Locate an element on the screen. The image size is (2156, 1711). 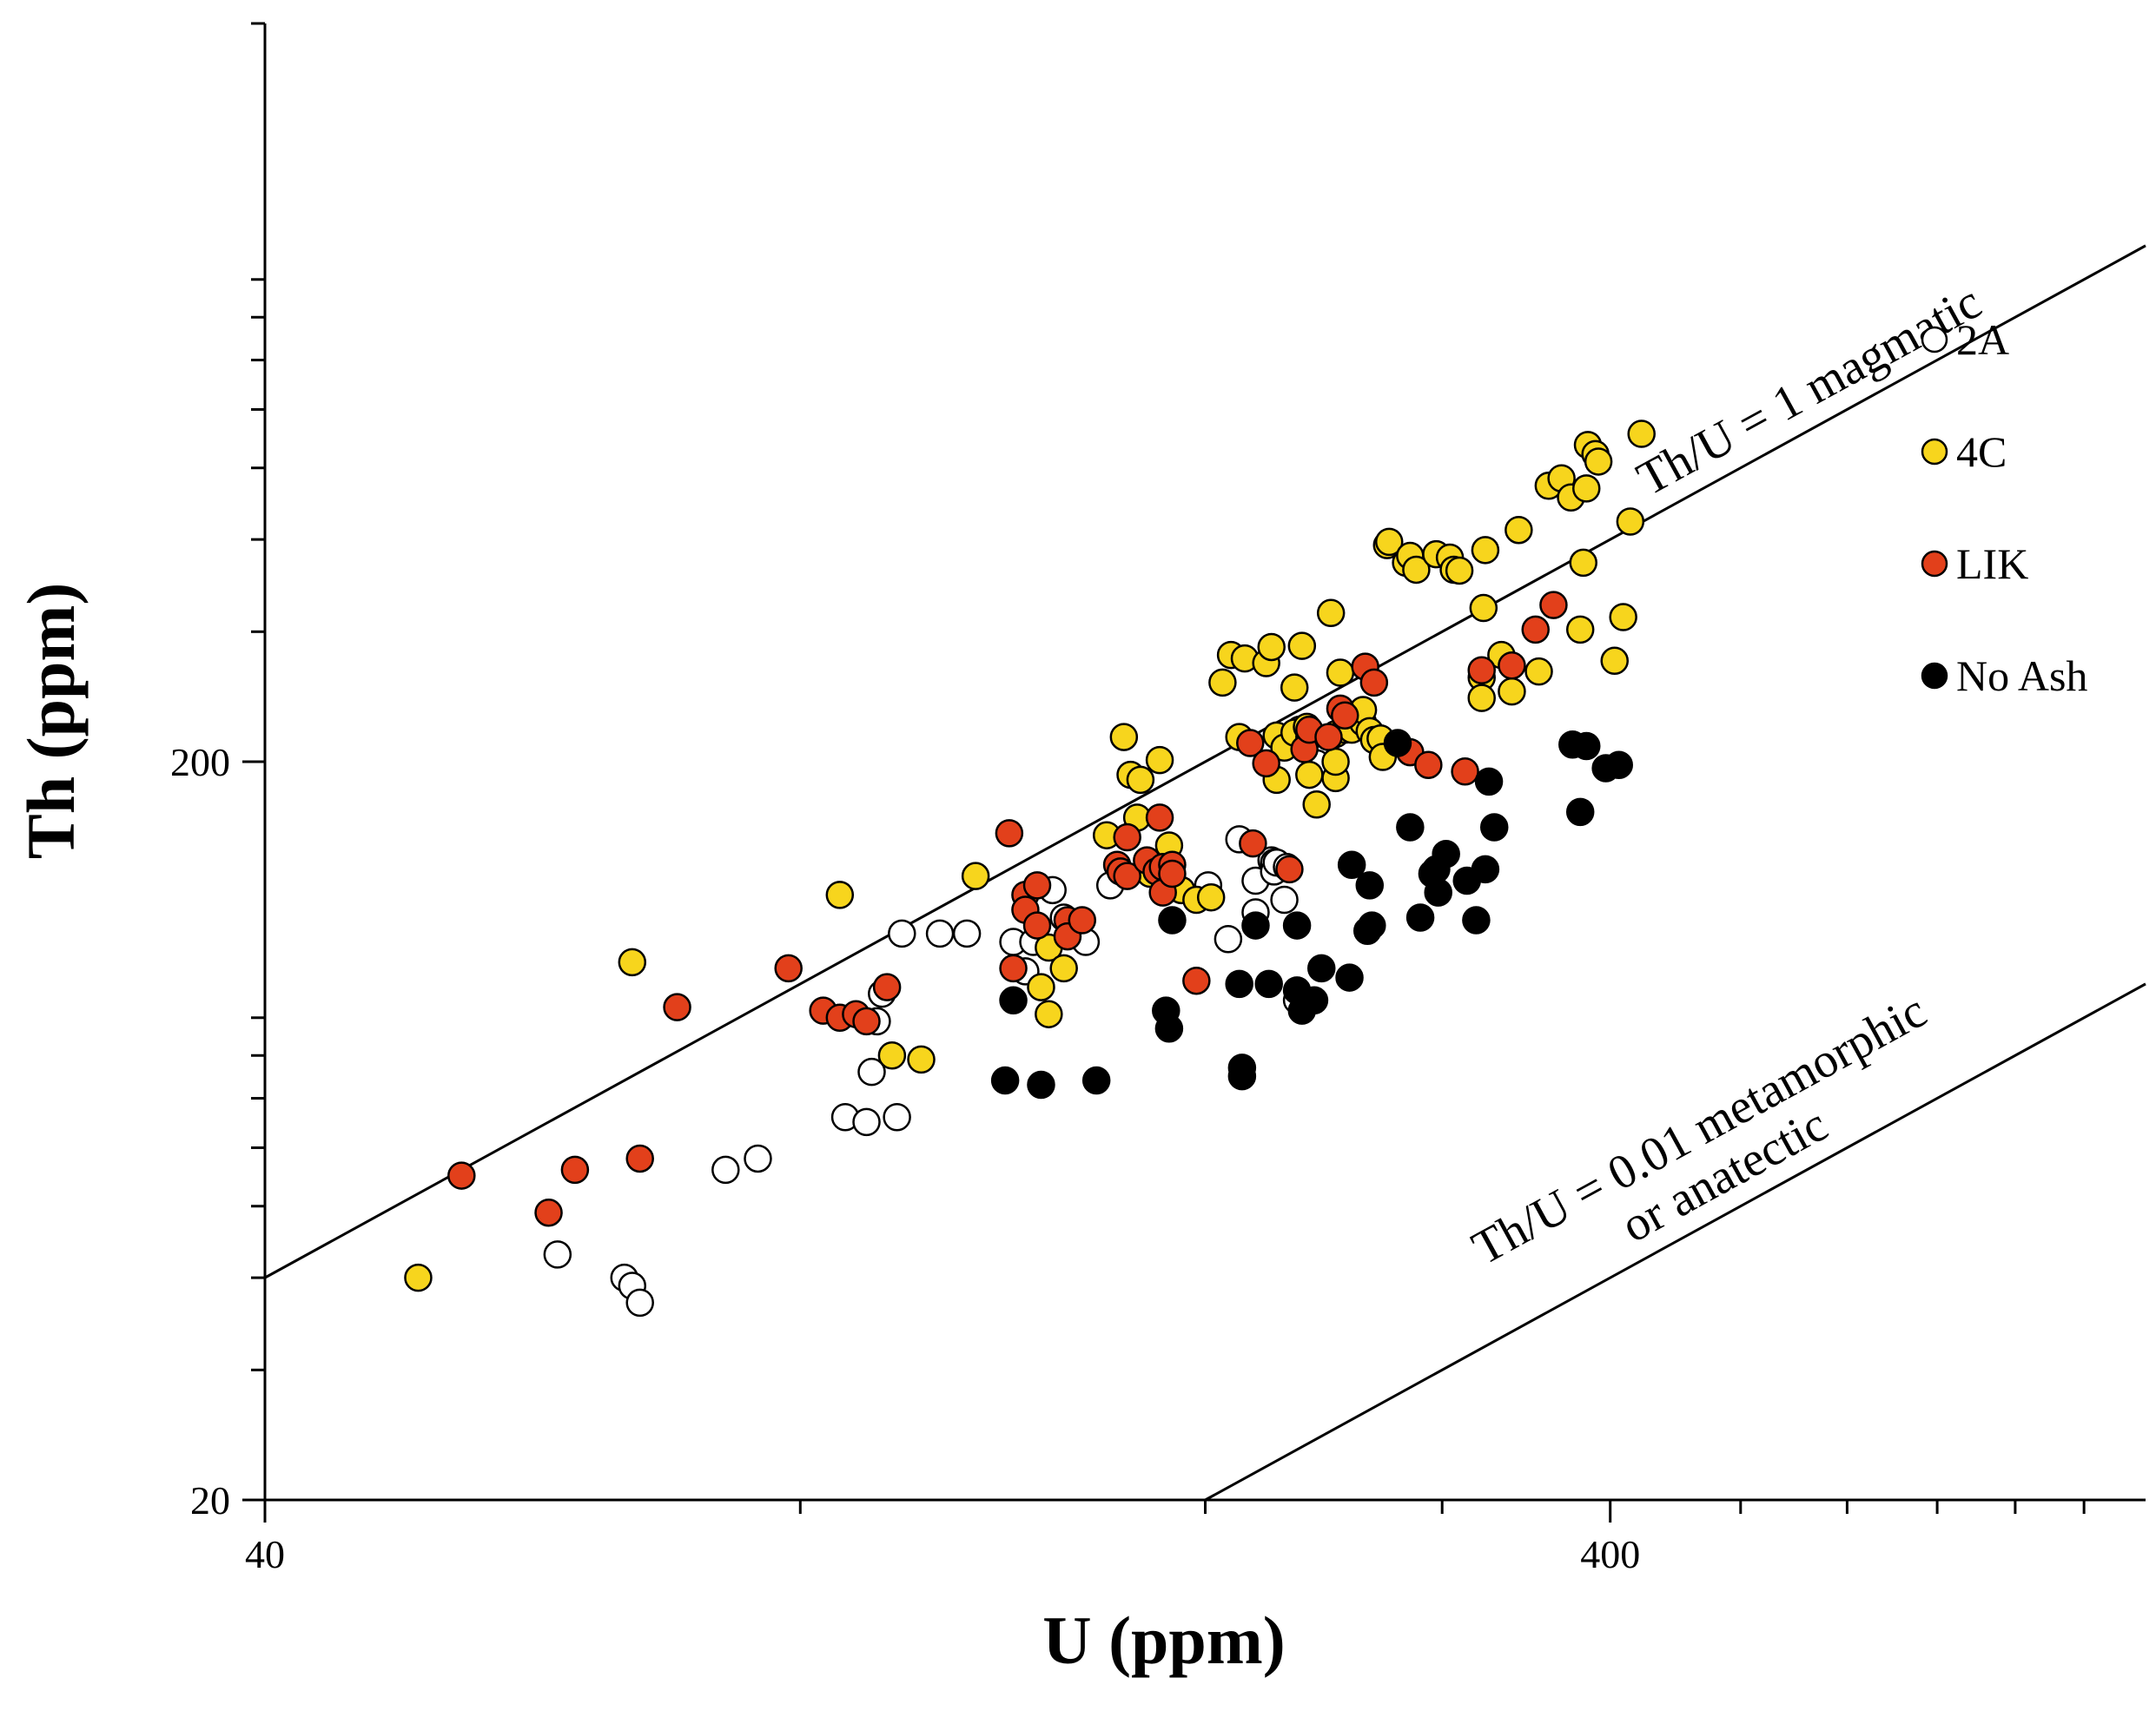
x-ticks is located at coordinates (1174, 1511).